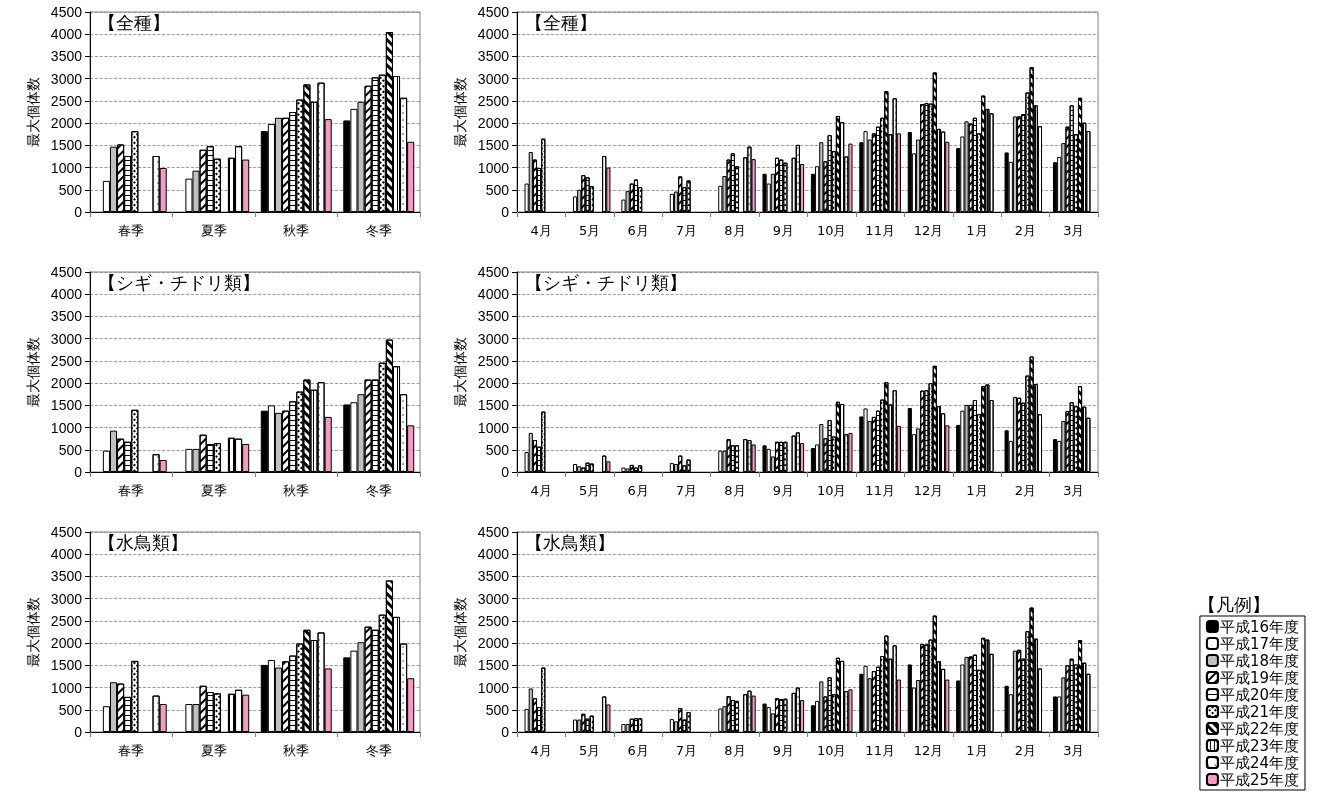 The image size is (1322, 792). I want to click on legend-title: 【凡例】, so click(1234, 604).